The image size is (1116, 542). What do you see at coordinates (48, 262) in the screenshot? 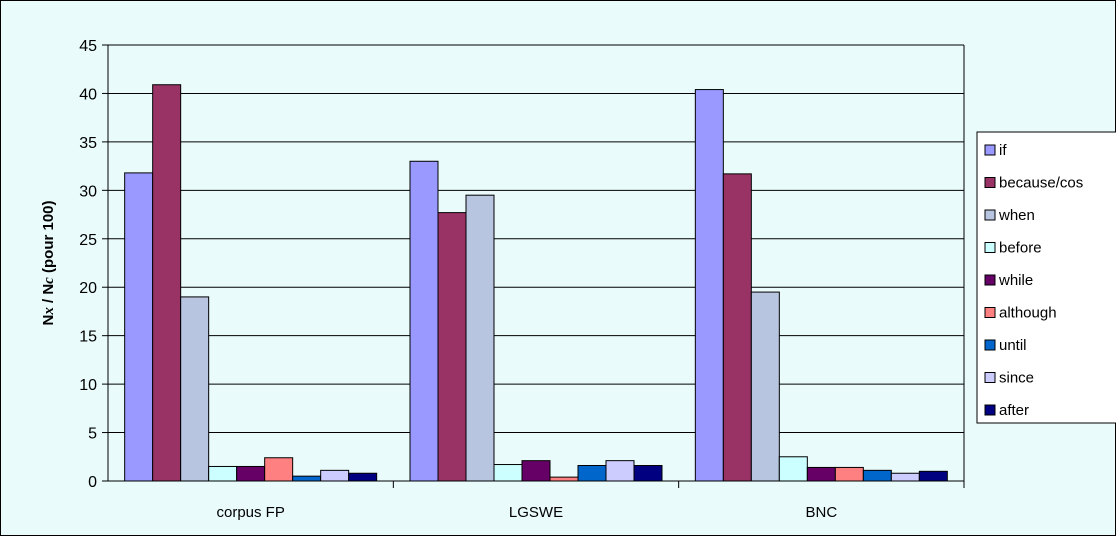
I see `y-axis-label: Nx / Nc (pour 100)` at bounding box center [48, 262].